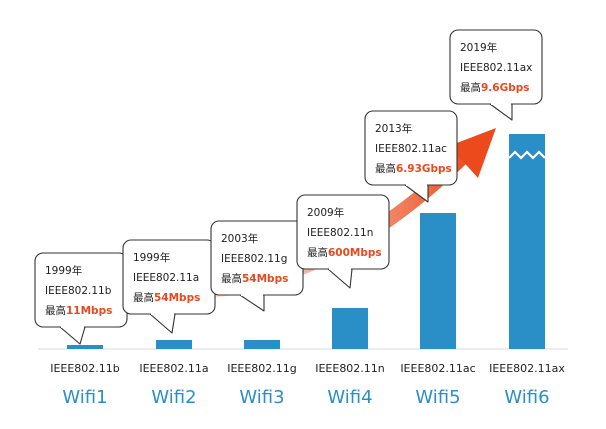 This screenshot has height=429, width=606. What do you see at coordinates (496, 68) in the screenshot?
I see `callout-standard: IEEE802.11ax` at bounding box center [496, 68].